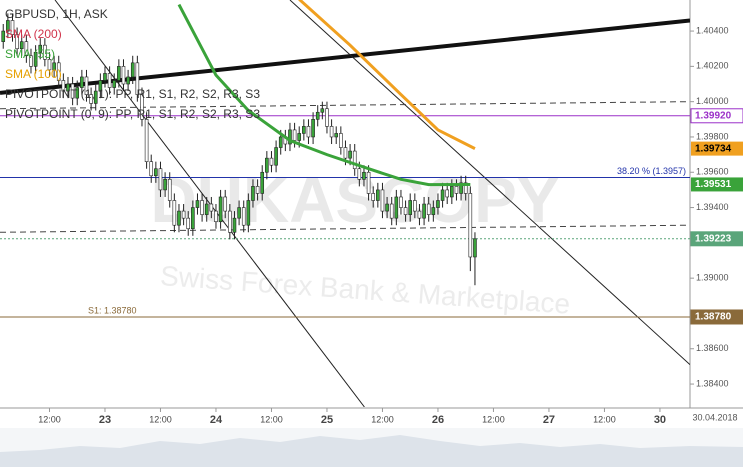  I want to click on y-tick-label: 1.40400, so click(712, 30).